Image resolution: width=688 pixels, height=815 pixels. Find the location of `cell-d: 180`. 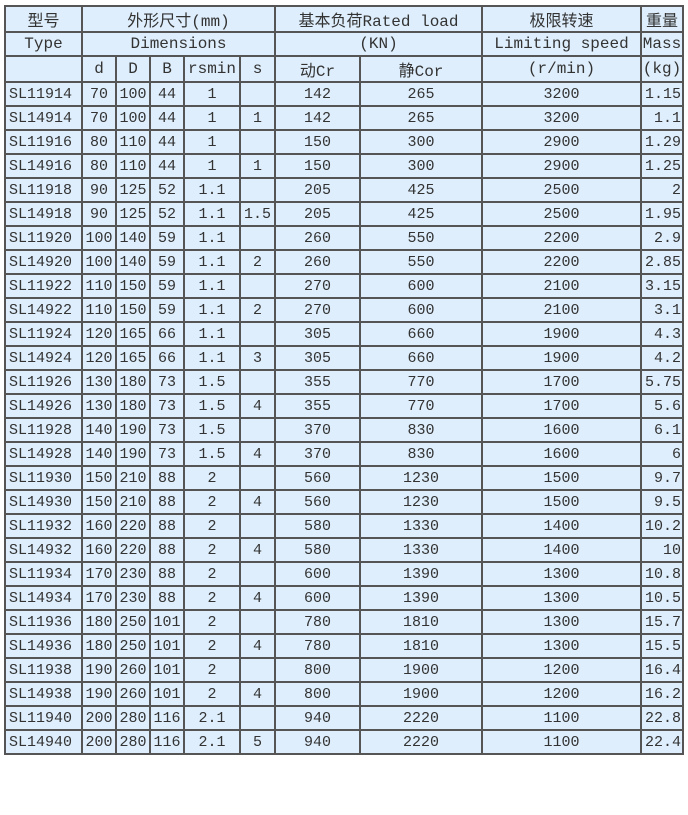

cell-d: 180 is located at coordinates (99, 622).